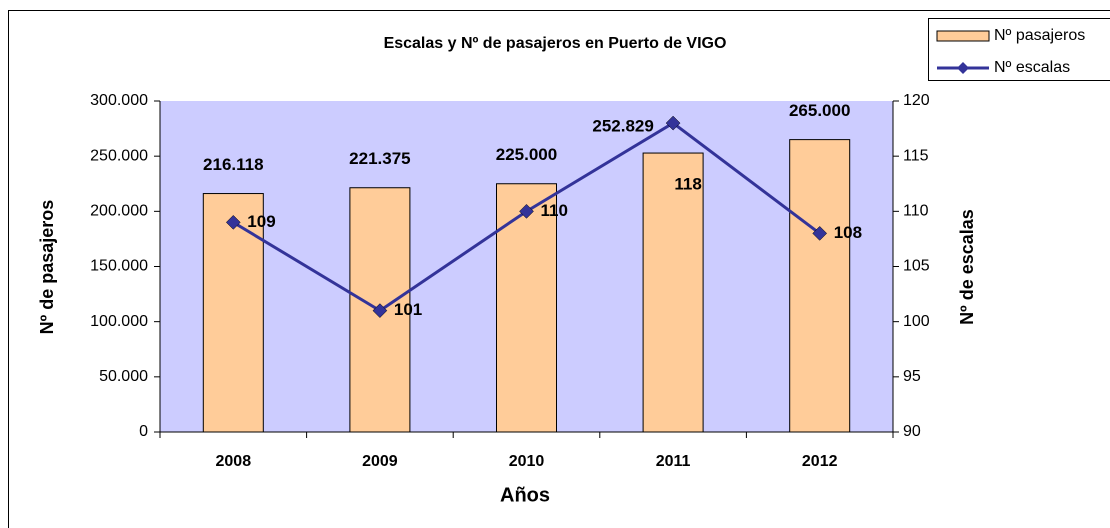 This screenshot has width=1110, height=528. I want to click on legend-label: Nº pasajeros, so click(1039, 35).